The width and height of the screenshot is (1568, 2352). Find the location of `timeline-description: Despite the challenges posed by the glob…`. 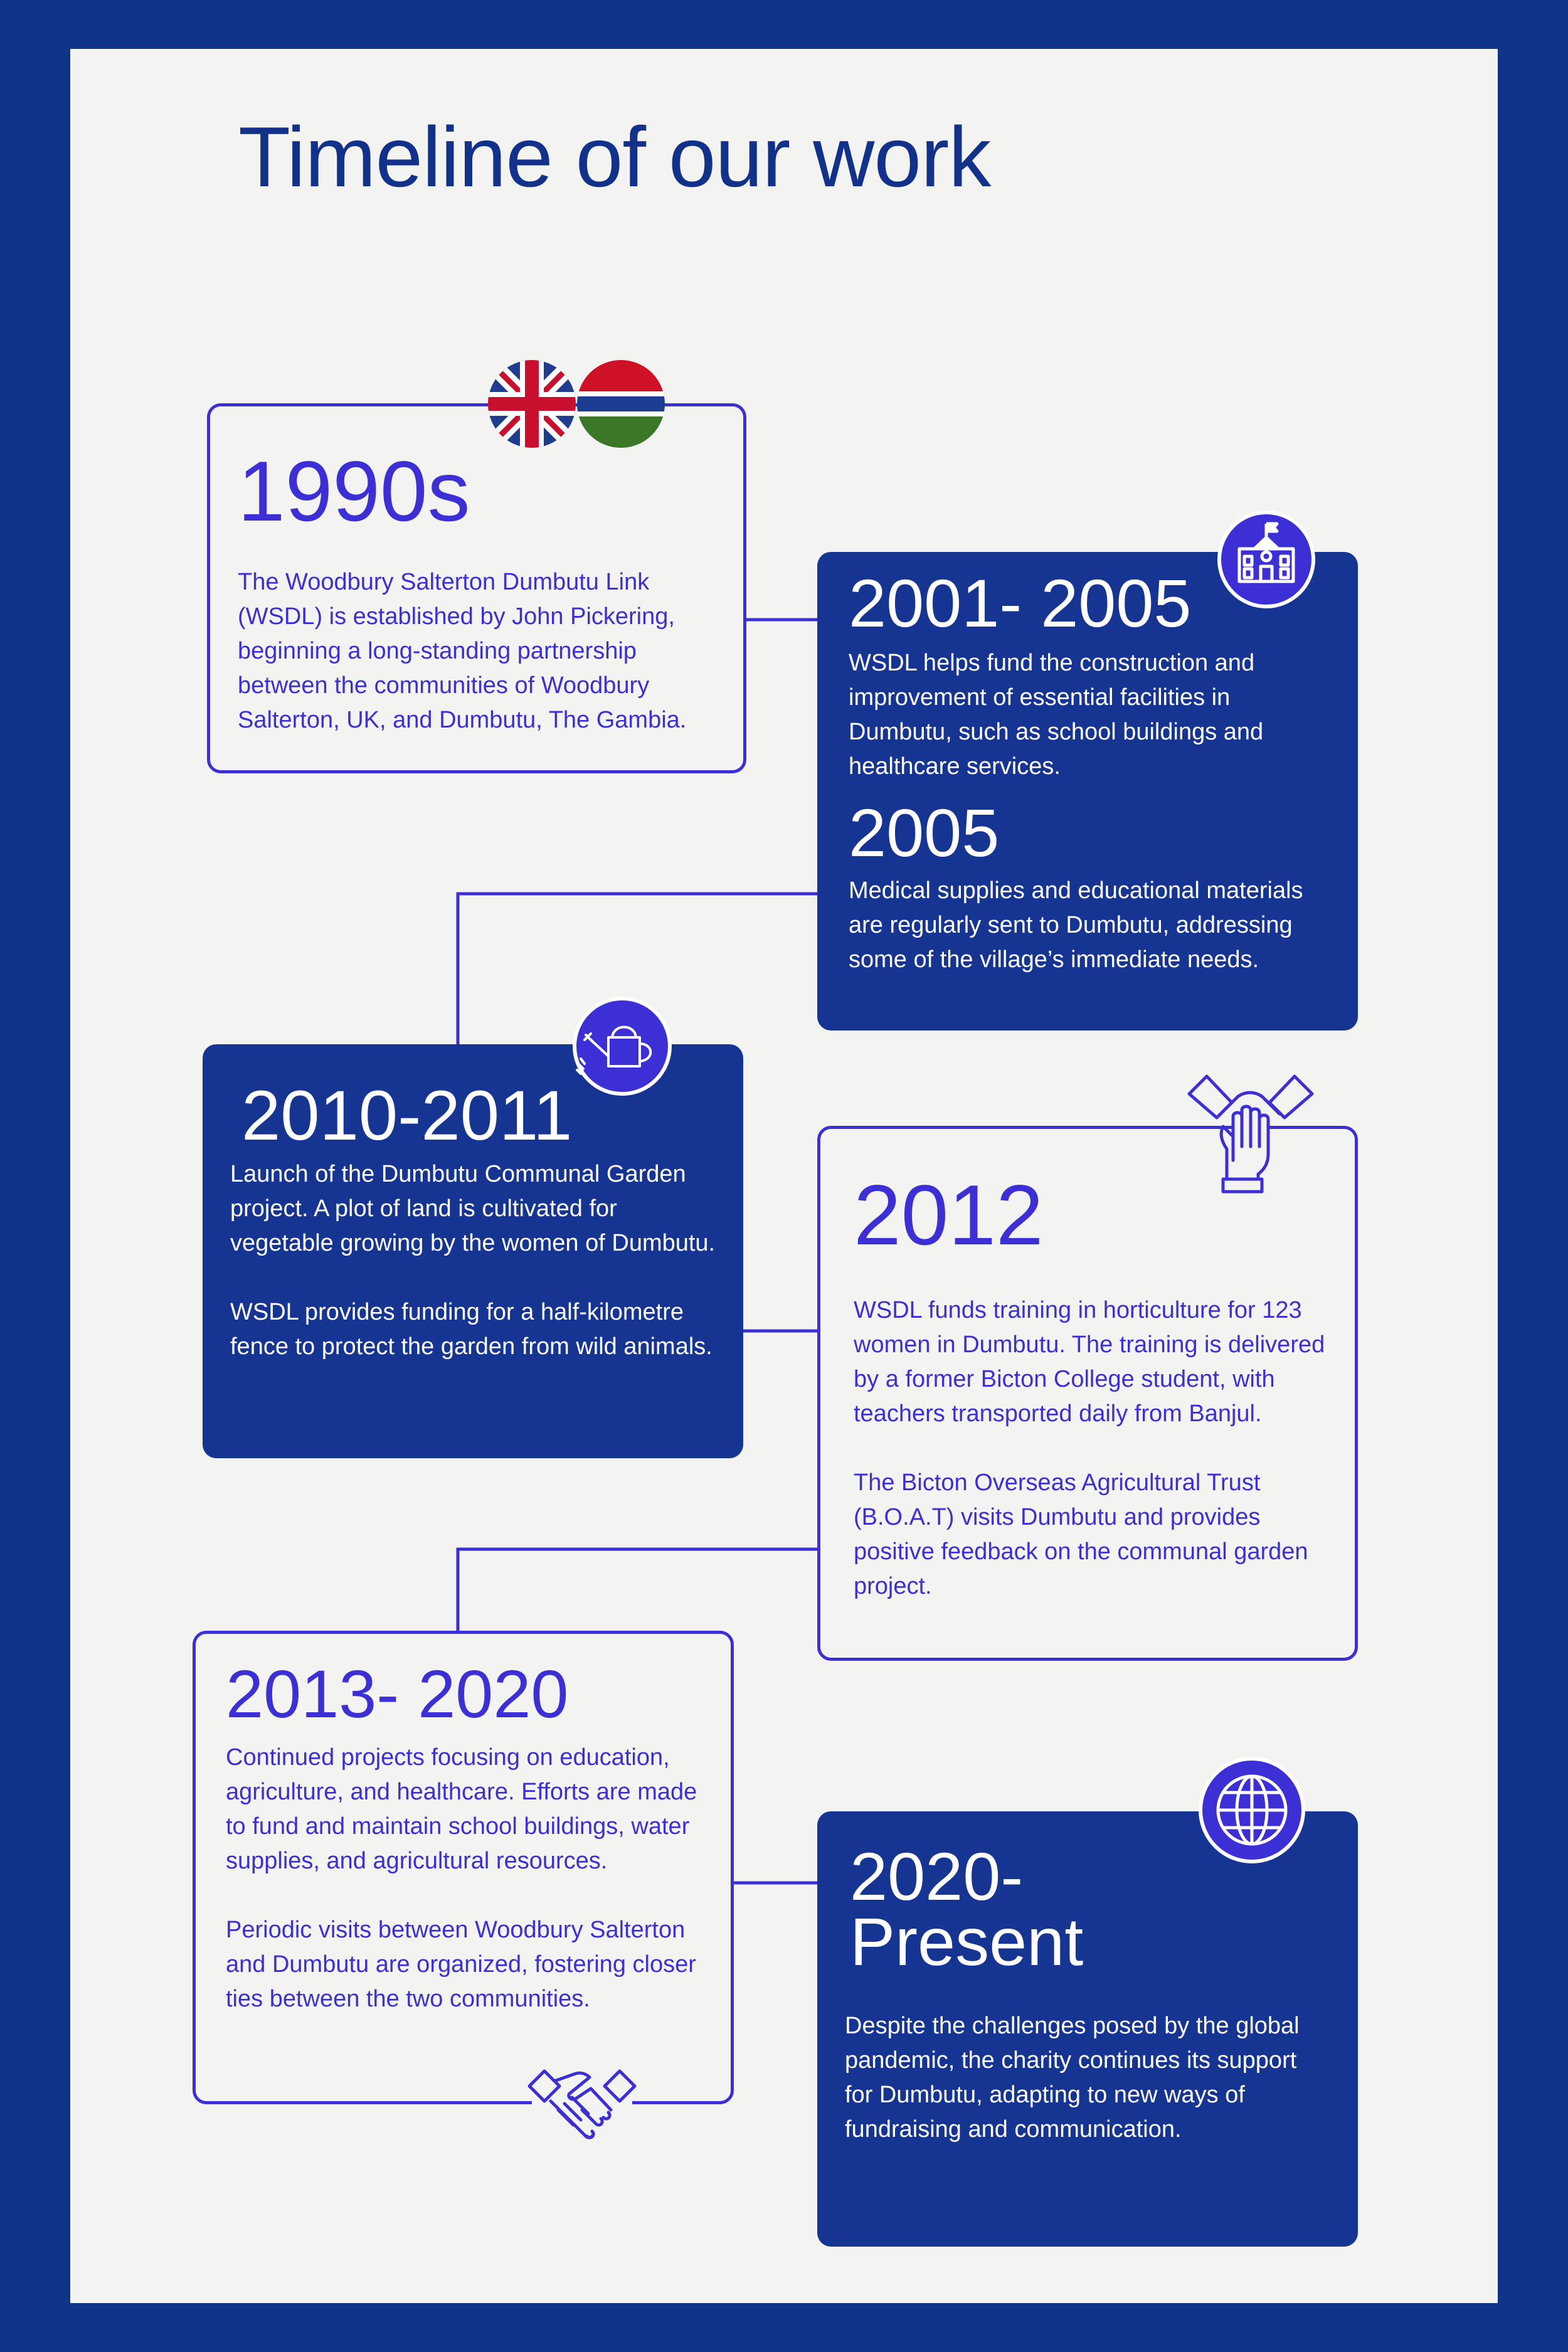

timeline-description: Despite the challenges posed by the glob… is located at coordinates (1072, 2078).